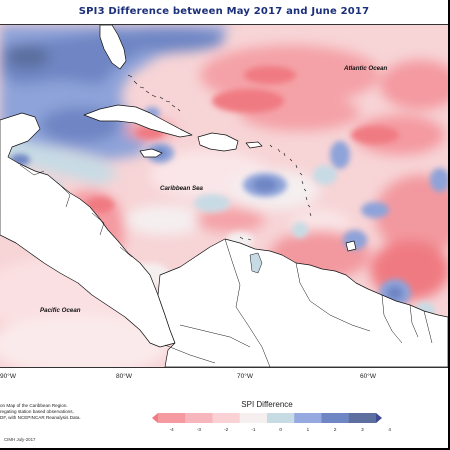 The image size is (450, 450). Describe the element at coordinates (113, 47) in the screenshot. I see `florida-land` at that location.